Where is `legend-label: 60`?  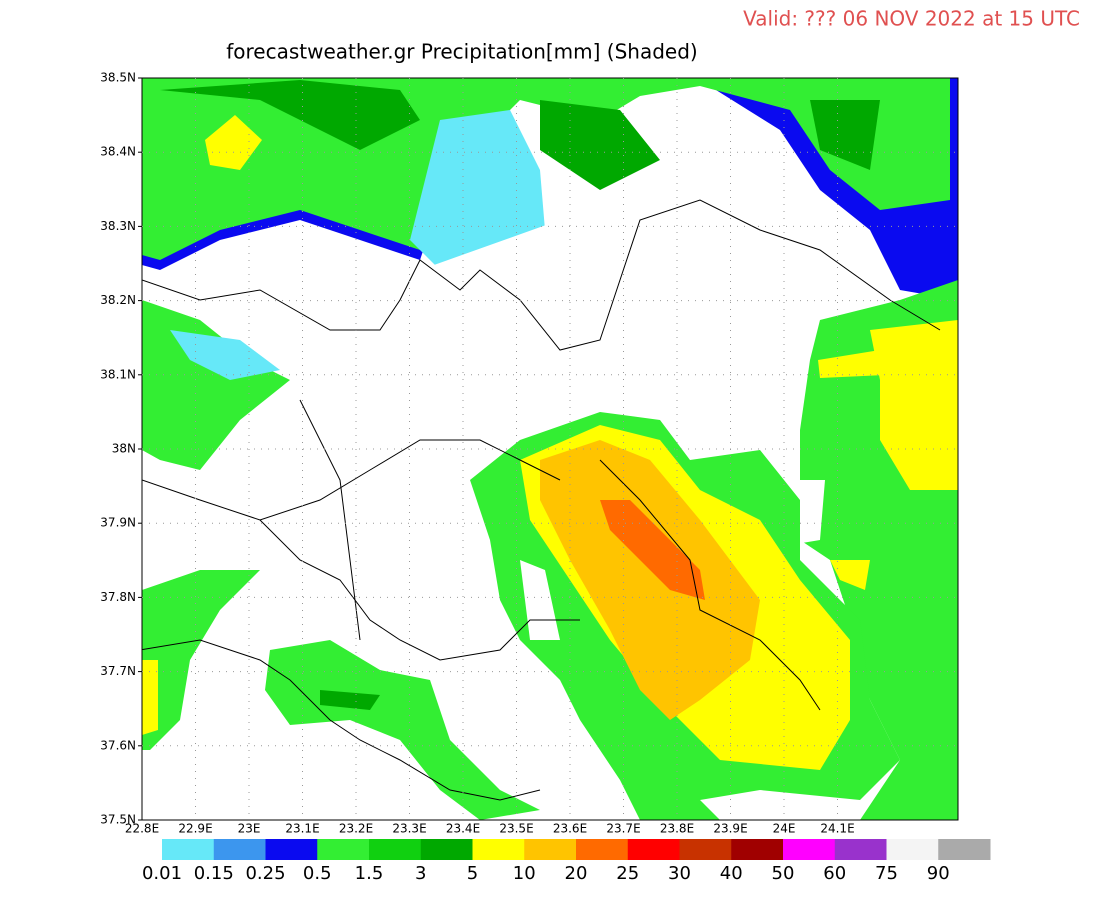 legend-label: 60 is located at coordinates (834, 873).